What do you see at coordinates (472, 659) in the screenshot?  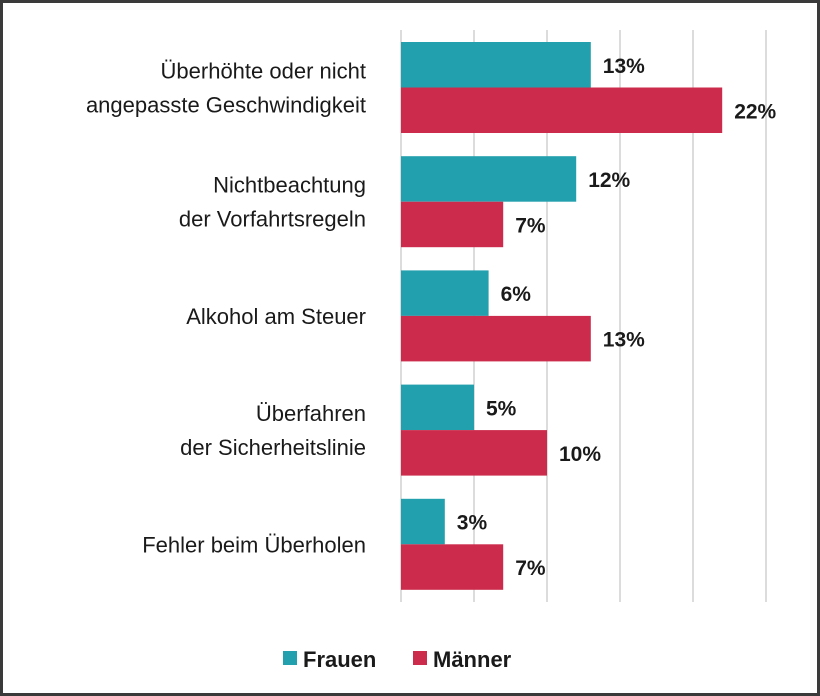 I see `legend-label: Männer` at bounding box center [472, 659].